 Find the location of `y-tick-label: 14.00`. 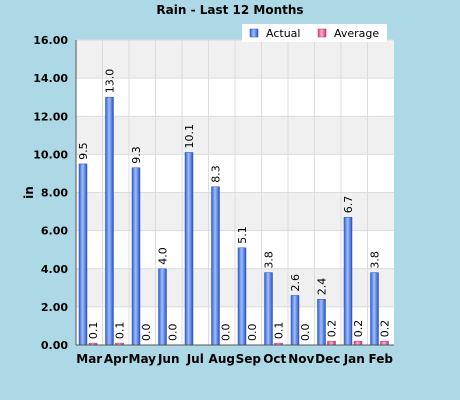

y-tick-label: 14.00 is located at coordinates (50, 78).